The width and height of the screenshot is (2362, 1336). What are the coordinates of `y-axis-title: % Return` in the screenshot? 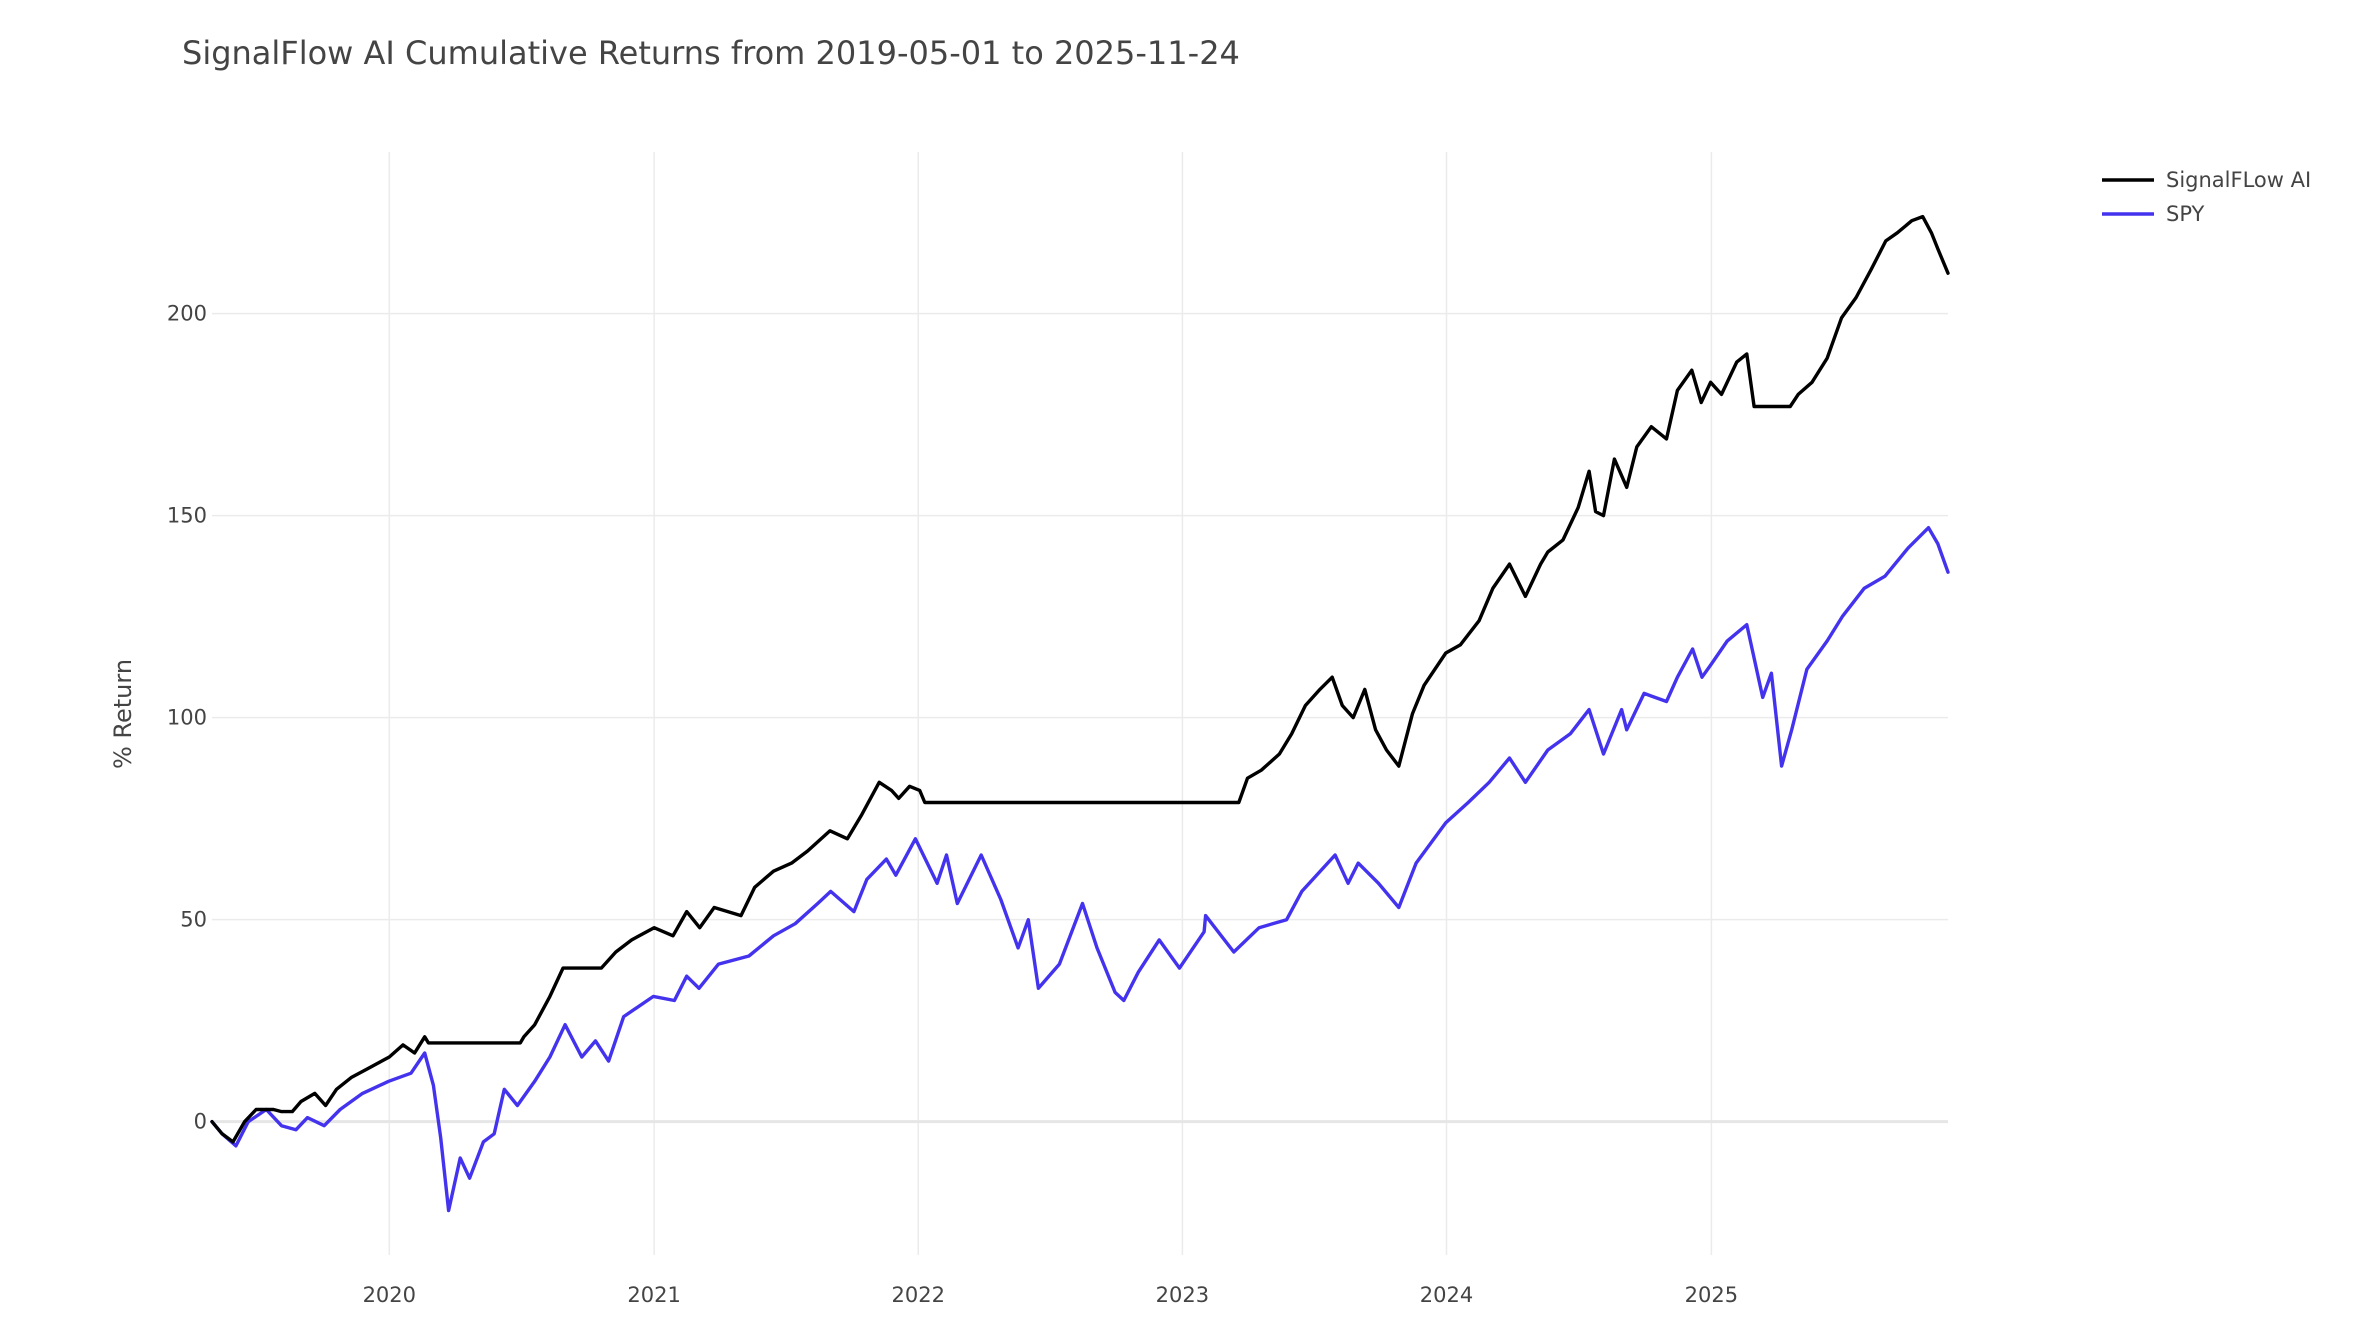 It's located at (123, 714).